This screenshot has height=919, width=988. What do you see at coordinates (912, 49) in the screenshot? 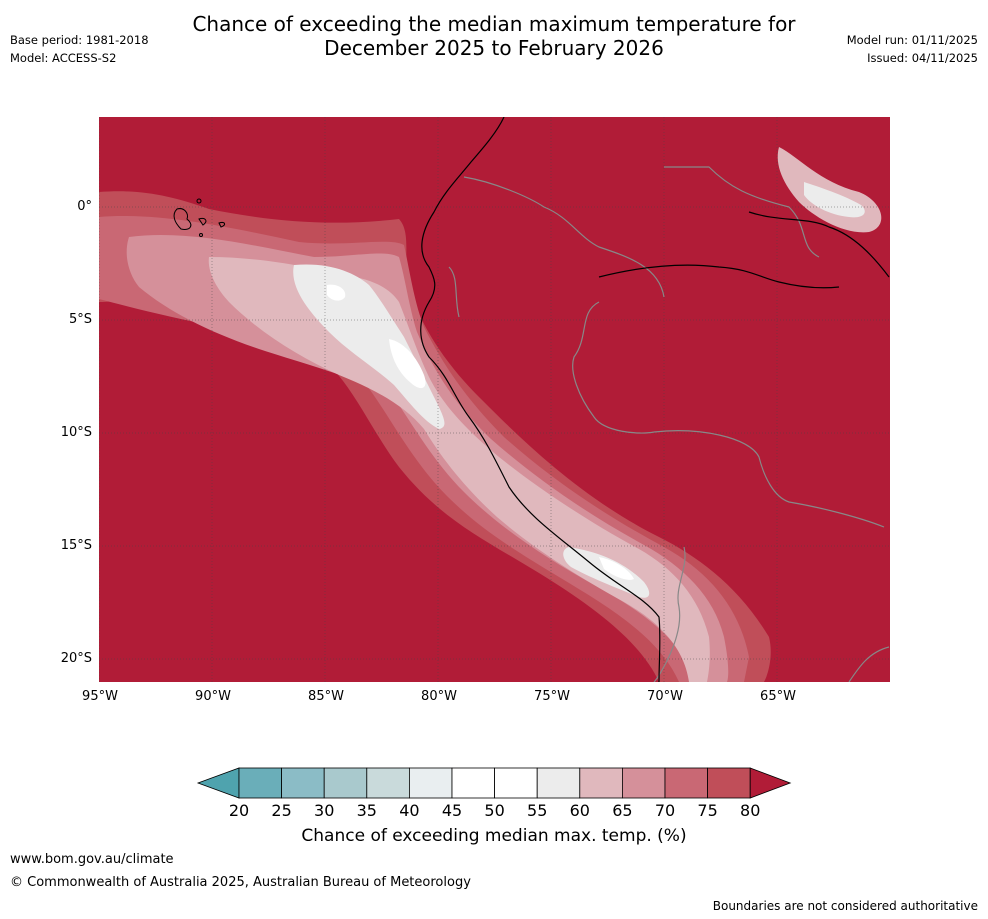
I see `header-right: Model run: 01/11/2025 Issued: 04/11/2025` at bounding box center [912, 49].